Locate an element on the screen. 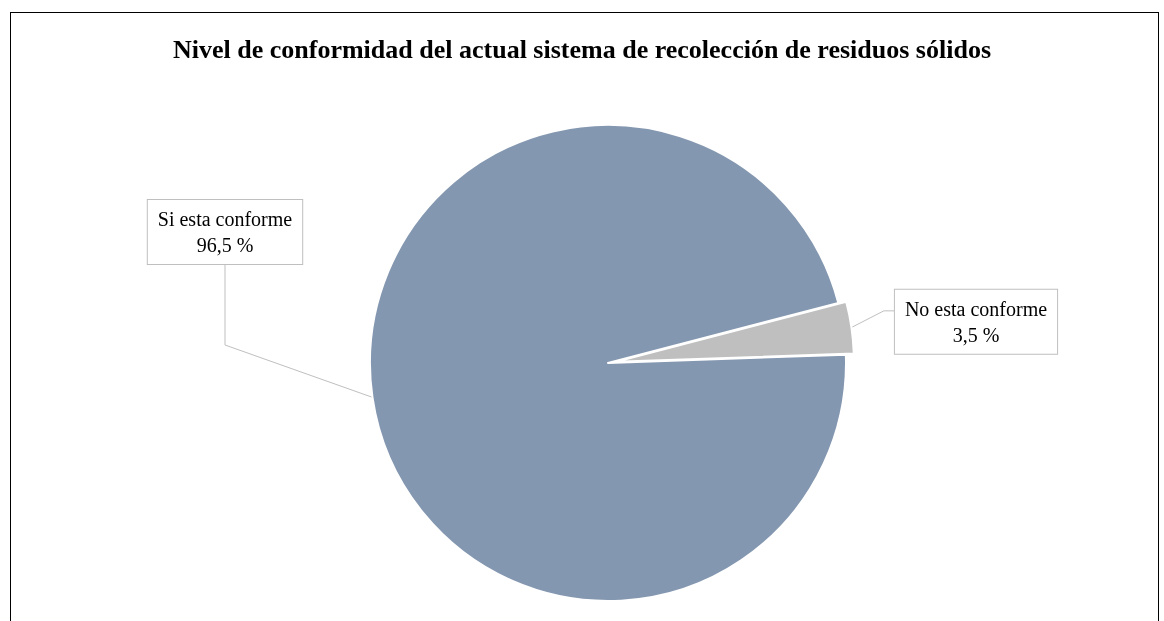  data-label: 3,5 % is located at coordinates (976, 334).